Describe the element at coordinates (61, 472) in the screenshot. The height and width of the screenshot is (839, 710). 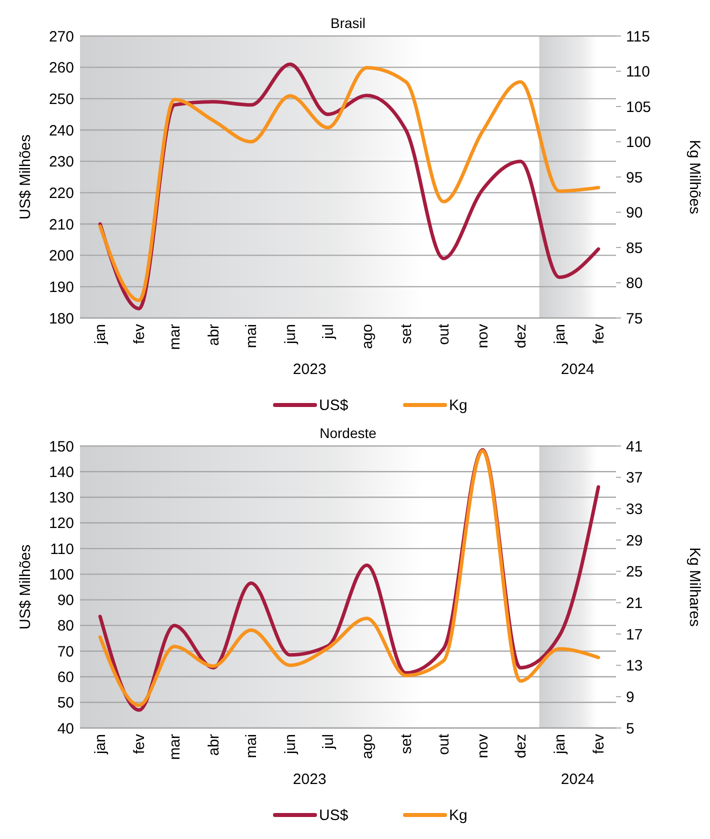
I see `y-tick-label: 140` at that location.